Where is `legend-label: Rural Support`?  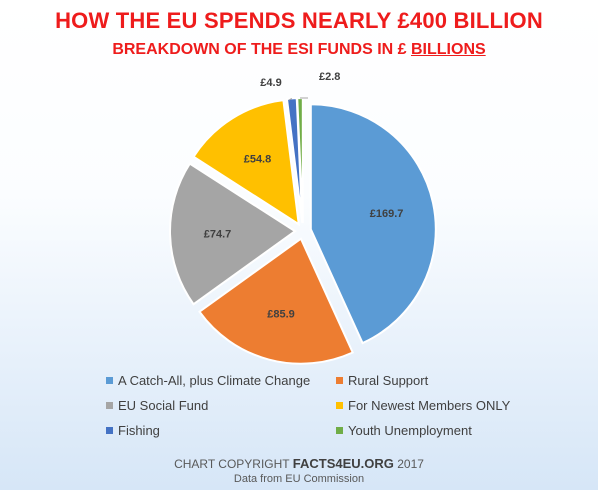
legend-label: Rural Support is located at coordinates (388, 380).